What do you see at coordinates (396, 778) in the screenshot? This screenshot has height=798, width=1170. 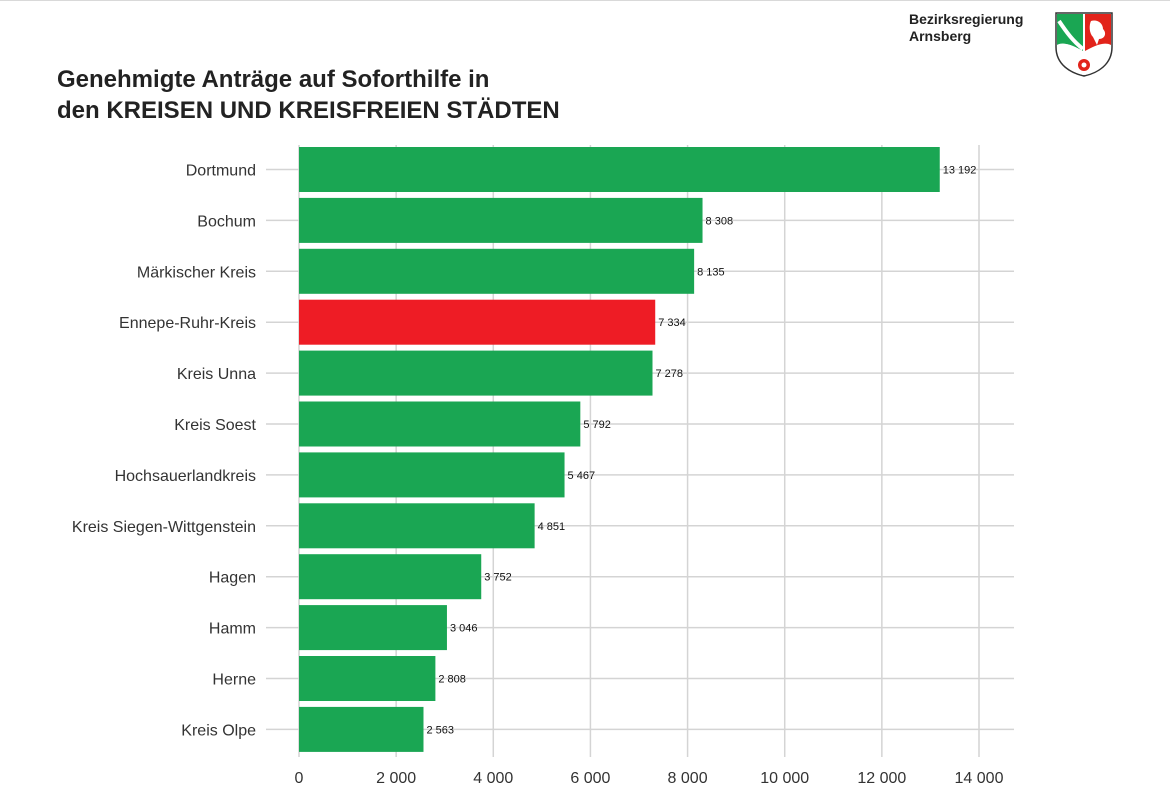 I see `x-tick-label: 2 000` at bounding box center [396, 778].